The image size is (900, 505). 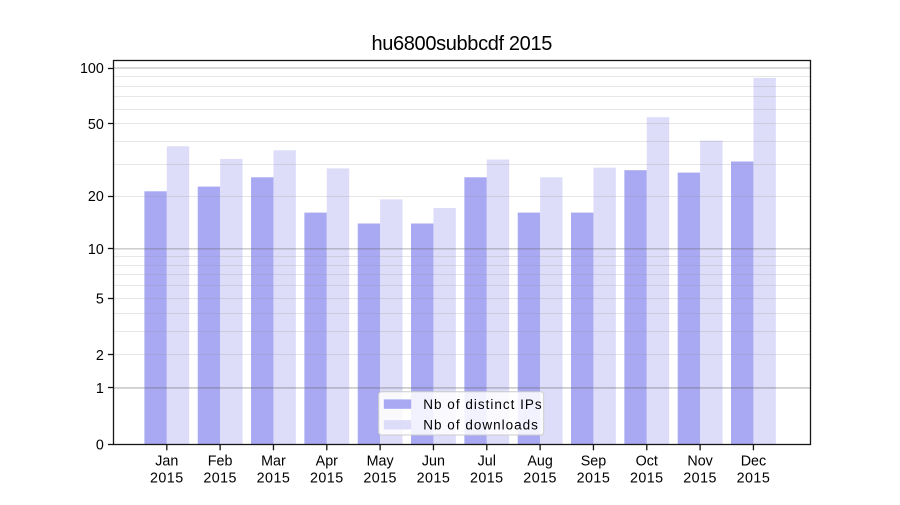 I want to click on svg-text: 0, so click(x=100, y=446).